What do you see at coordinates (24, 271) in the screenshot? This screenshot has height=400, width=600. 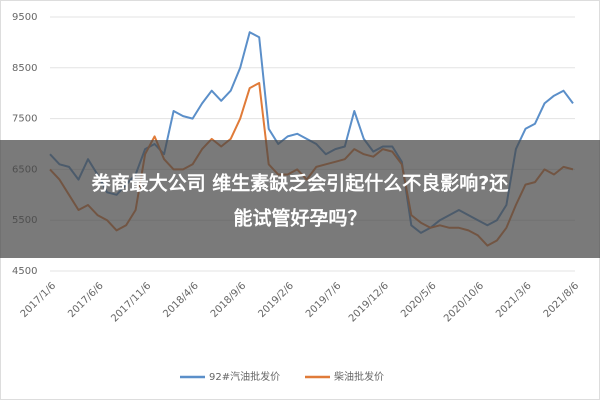 I see `y-tick-label: 4500` at bounding box center [24, 271].